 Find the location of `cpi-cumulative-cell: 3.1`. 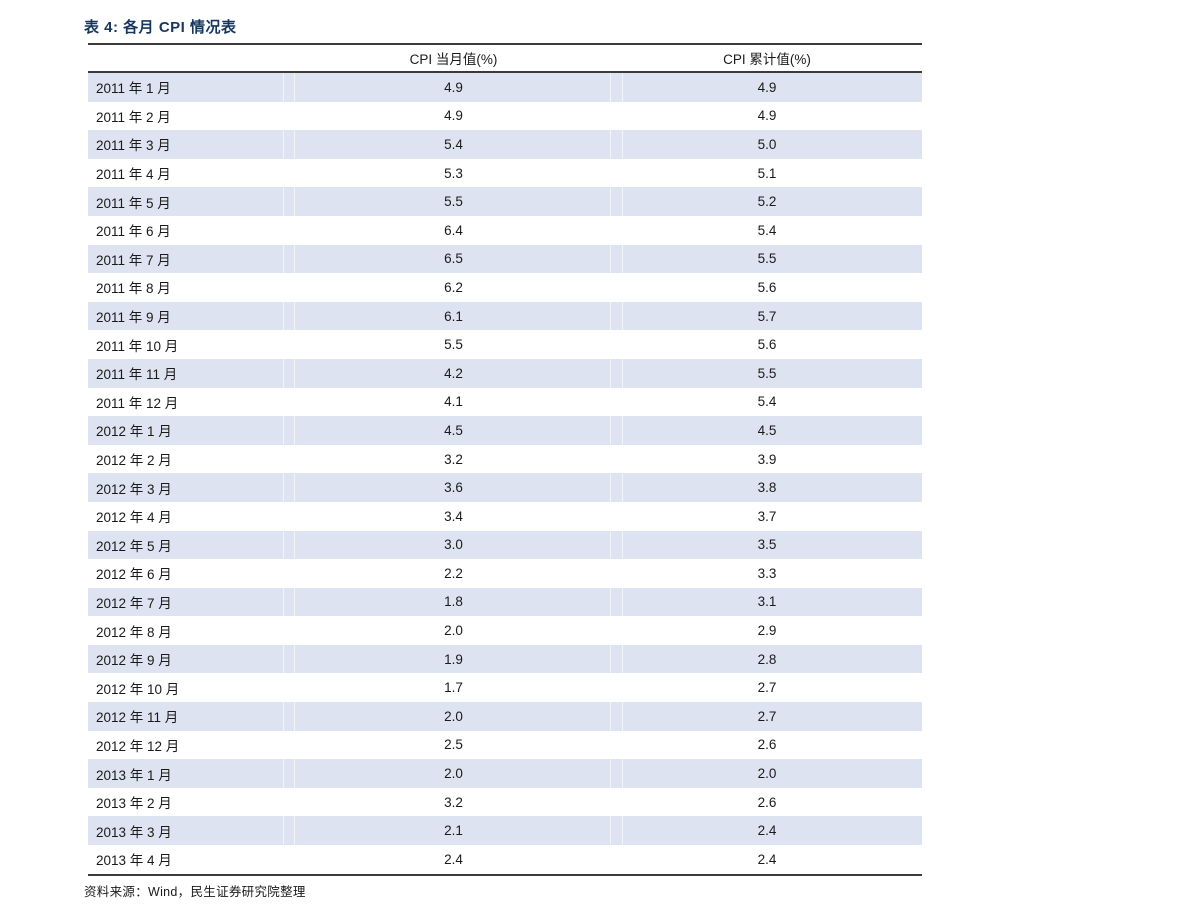

cpi-cumulative-cell: 3.1 is located at coordinates (767, 602).